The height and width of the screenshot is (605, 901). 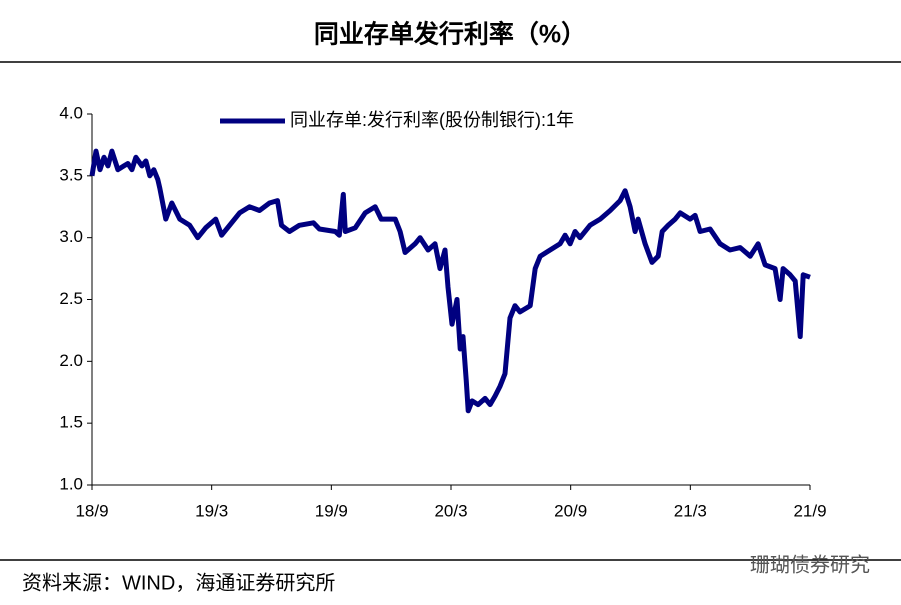 I want to click on watermark: 珊瑚债券研究, so click(x=810, y=564).